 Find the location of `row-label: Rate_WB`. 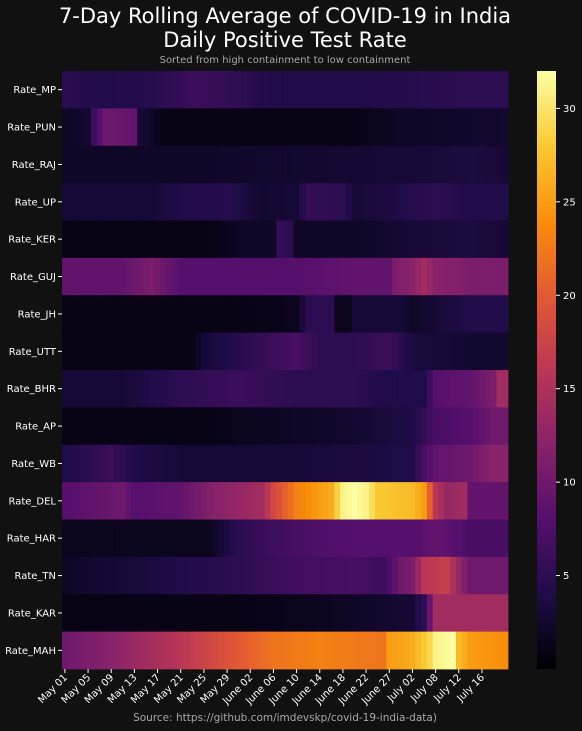

row-label: Rate_WB is located at coordinates (33, 464).